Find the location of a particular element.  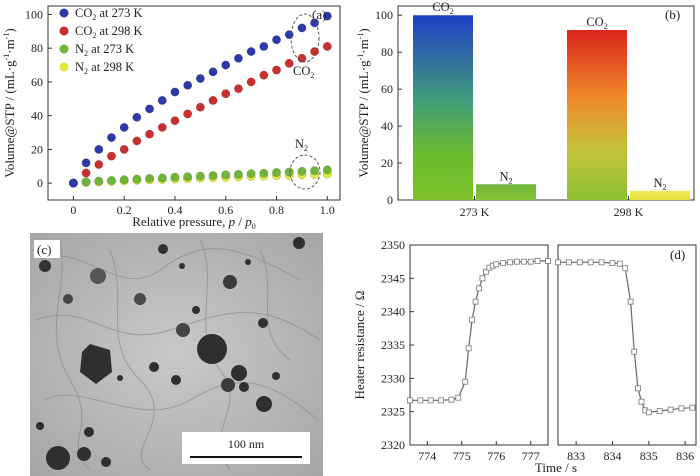

x-tick-label: 0.2 is located at coordinates (124, 210).